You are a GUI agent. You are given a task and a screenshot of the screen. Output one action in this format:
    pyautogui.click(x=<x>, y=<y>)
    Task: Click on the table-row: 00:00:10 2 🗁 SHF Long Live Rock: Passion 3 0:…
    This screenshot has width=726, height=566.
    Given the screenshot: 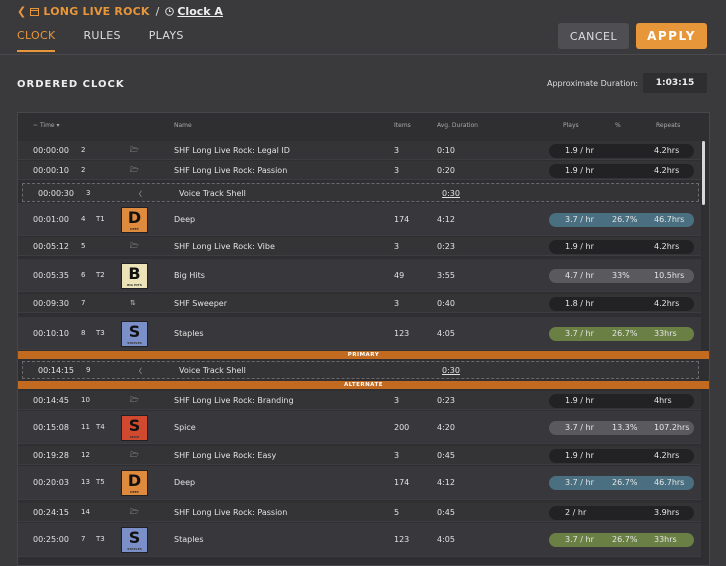 What is the action you would take?
    pyautogui.click(x=359, y=170)
    